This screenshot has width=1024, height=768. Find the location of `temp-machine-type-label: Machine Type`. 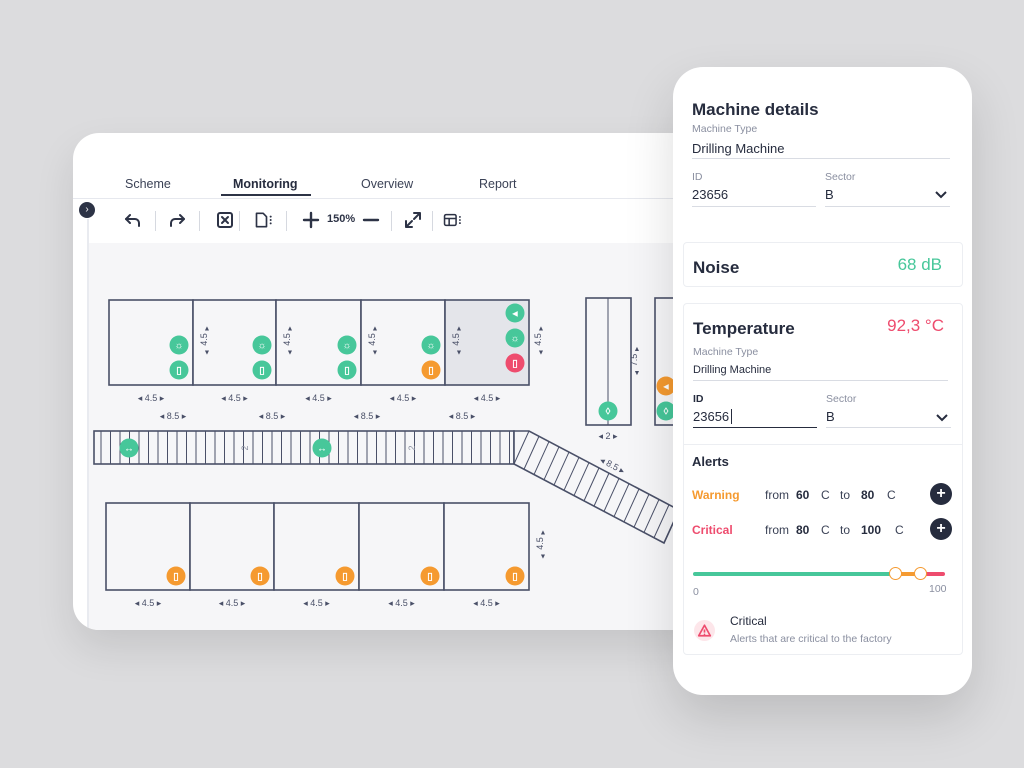

temp-machine-type-label: Machine Type is located at coordinates (726, 352).